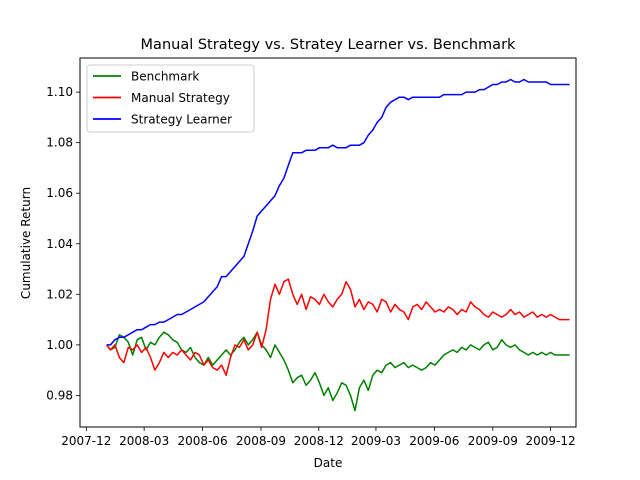 The width and height of the screenshot is (640, 480). What do you see at coordinates (319, 441) in the screenshot?
I see `x-tick-label: 2008-12` at bounding box center [319, 441].